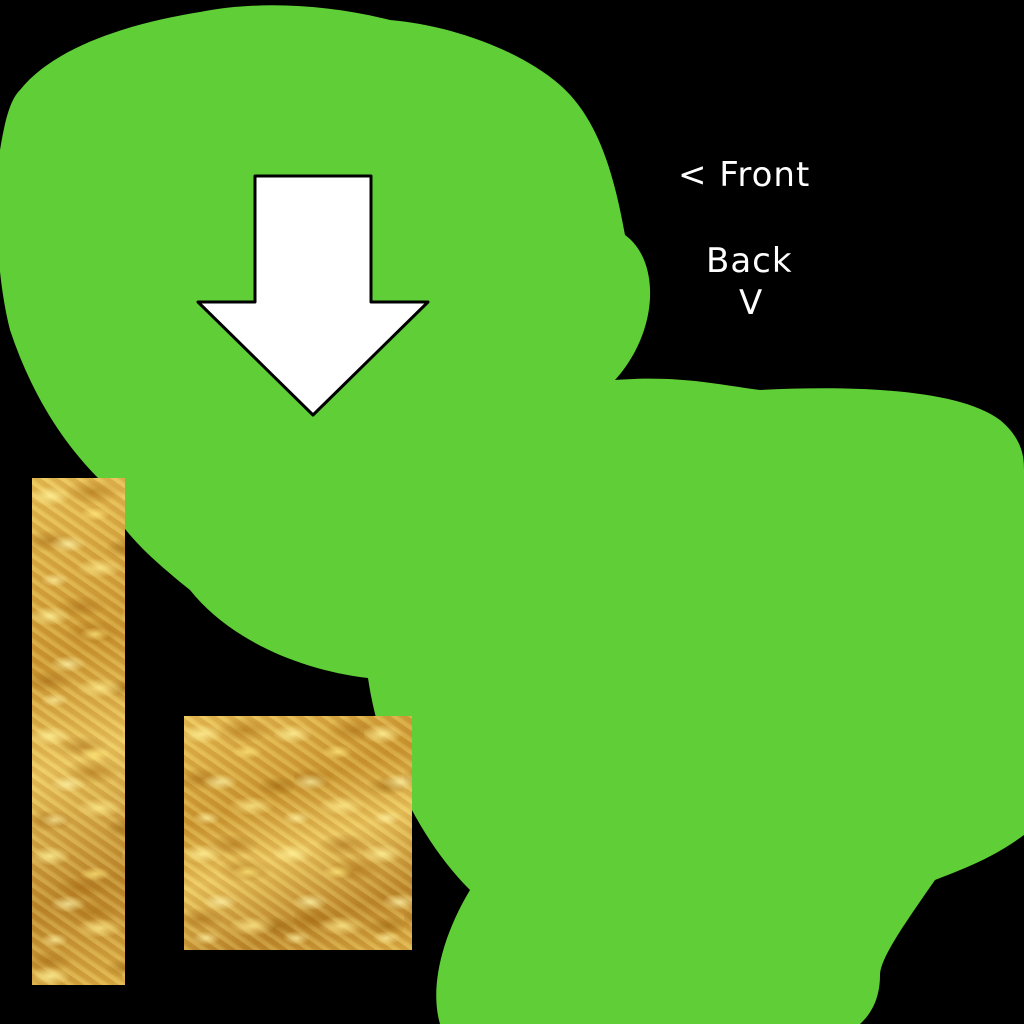  I want to click on back-label: Back, so click(749, 261).